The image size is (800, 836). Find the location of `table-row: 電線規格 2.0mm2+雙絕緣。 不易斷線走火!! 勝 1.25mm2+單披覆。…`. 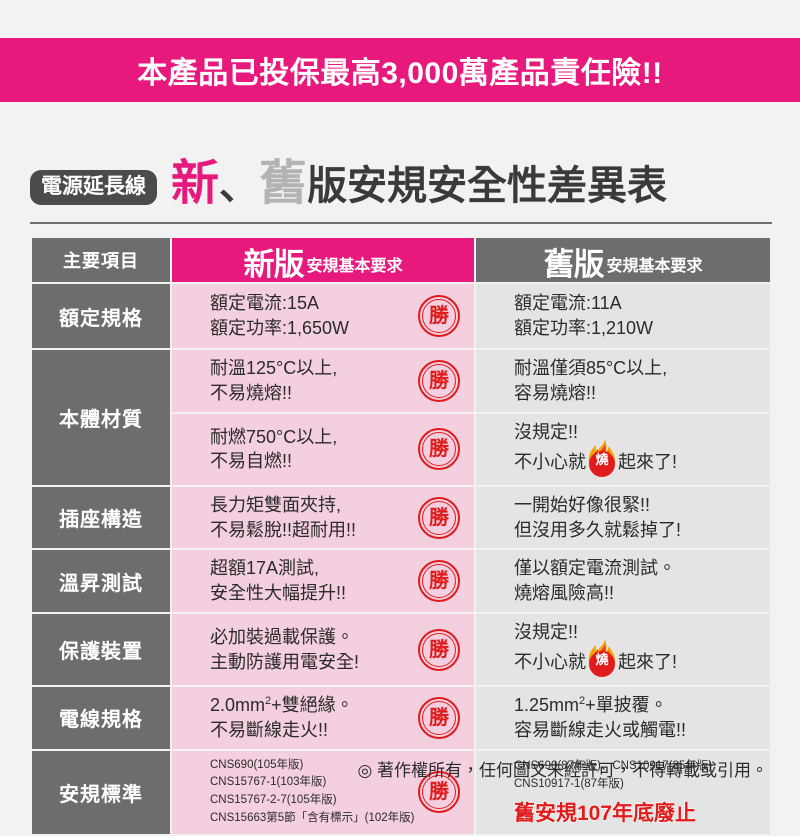

table-row: 電線規格 2.0mm2+雙絕緣。 不易斷線走火!! 勝 1.25mm2+單披覆。… is located at coordinates (401, 717).